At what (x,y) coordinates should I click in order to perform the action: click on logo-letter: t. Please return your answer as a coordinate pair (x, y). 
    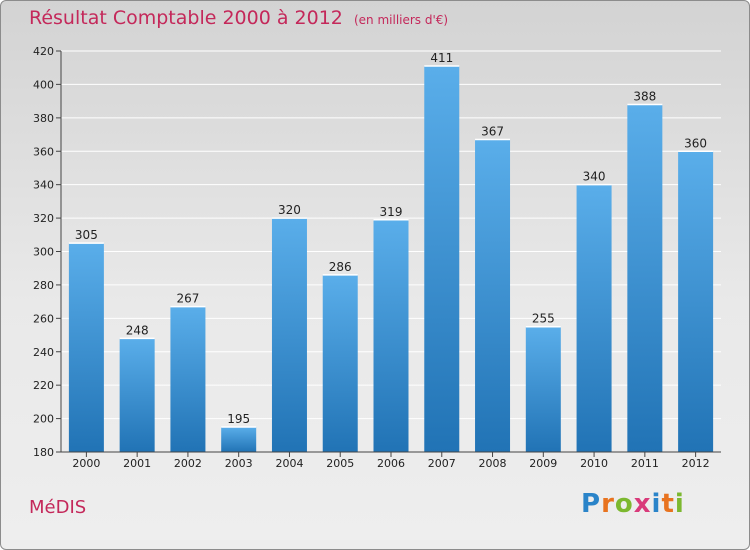
    Looking at the image, I should click on (668, 504).